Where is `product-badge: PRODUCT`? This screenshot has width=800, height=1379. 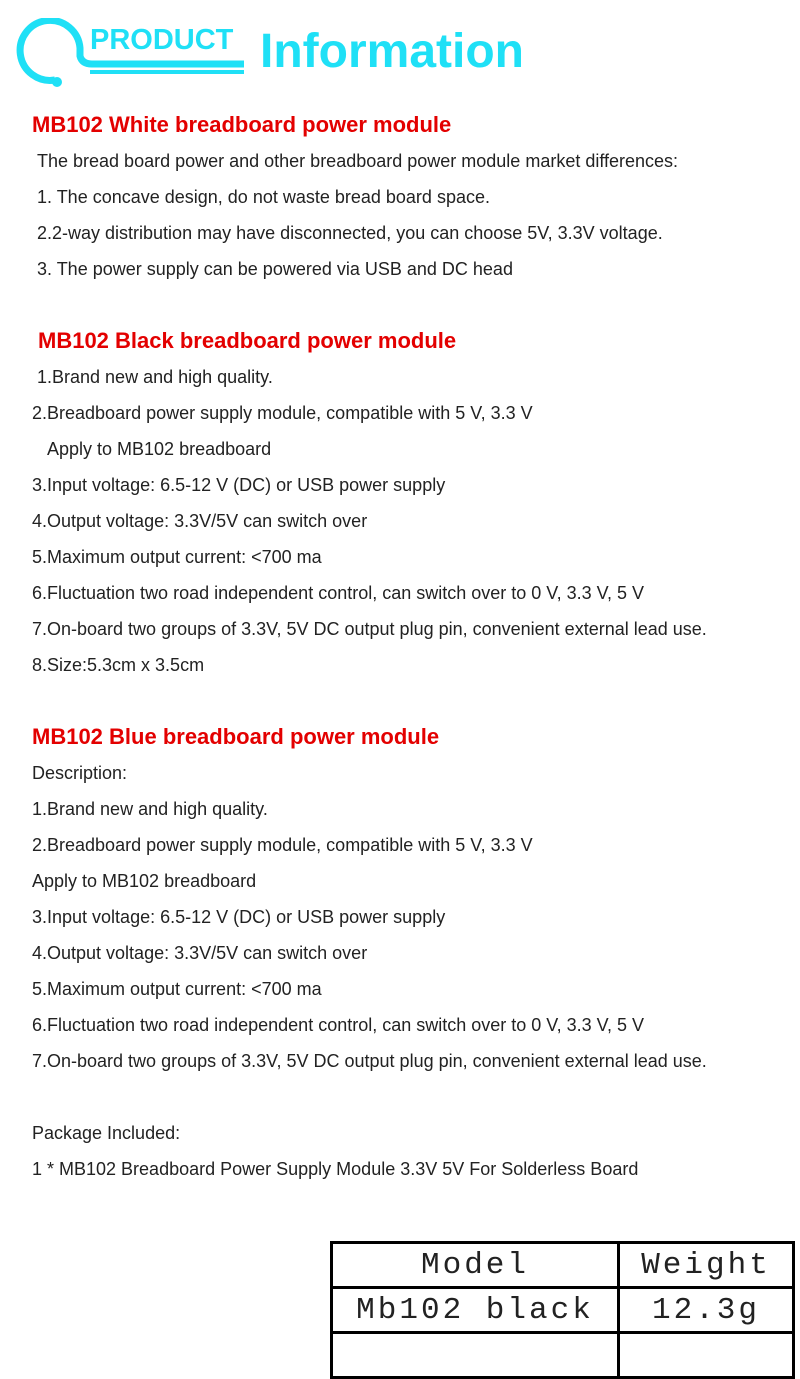
product-badge: PRODUCT is located at coordinates (162, 40).